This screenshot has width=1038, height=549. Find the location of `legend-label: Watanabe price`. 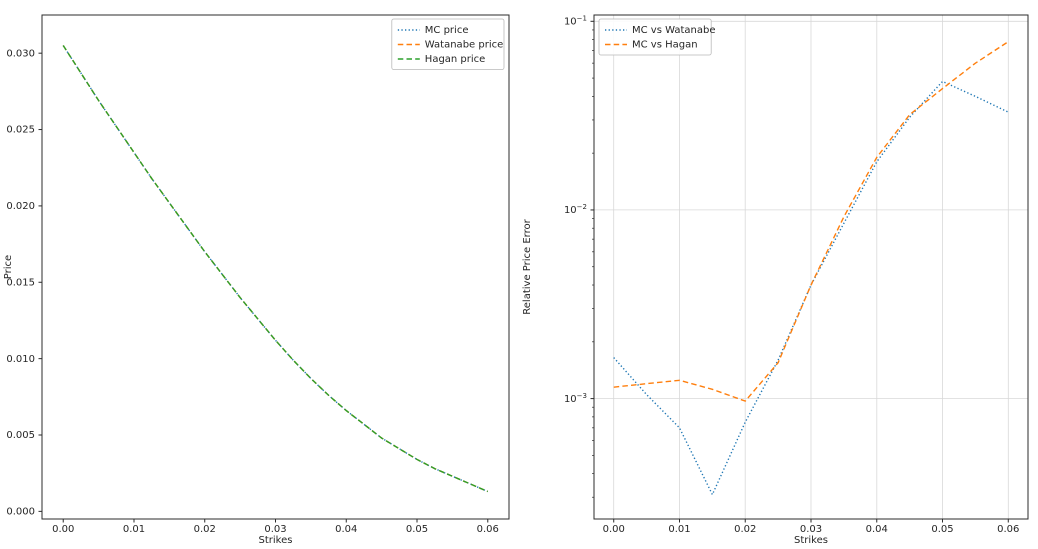

legend-label: Watanabe price is located at coordinates (464, 45).